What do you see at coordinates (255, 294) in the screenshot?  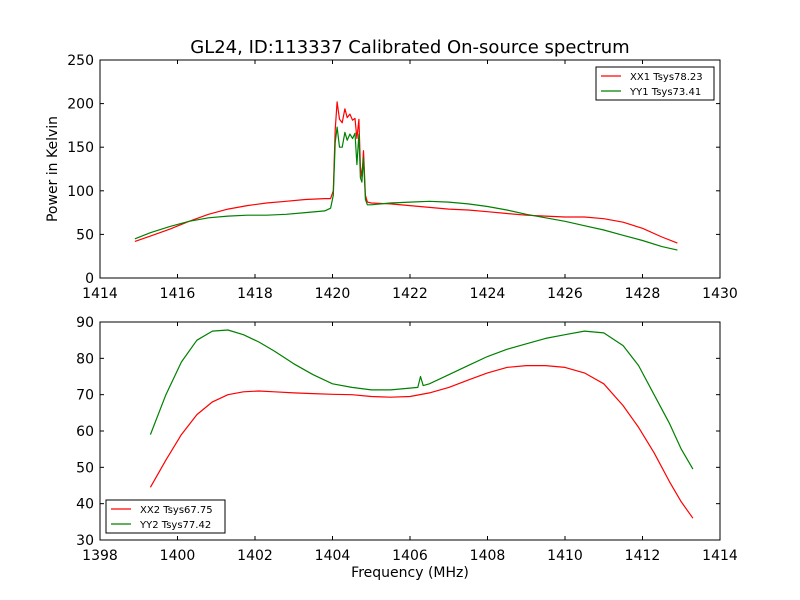 I see `x-tick-label: 1418` at bounding box center [255, 294].